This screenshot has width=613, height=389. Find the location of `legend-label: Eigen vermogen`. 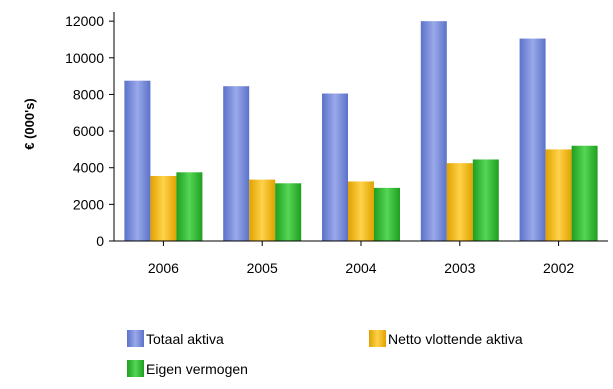

legend-label: Eigen vermogen is located at coordinates (197, 369).